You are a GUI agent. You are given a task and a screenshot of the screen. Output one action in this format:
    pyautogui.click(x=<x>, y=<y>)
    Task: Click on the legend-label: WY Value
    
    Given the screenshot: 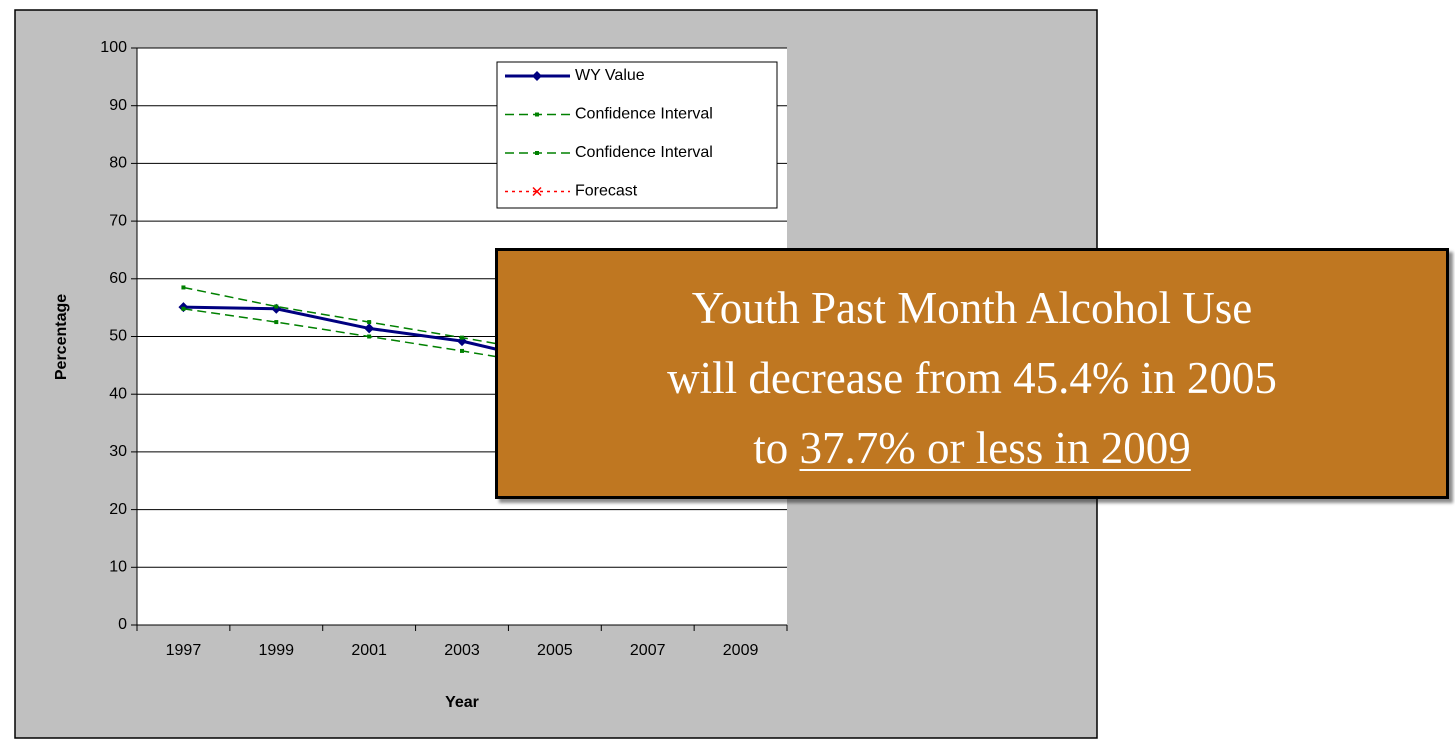 What is the action you would take?
    pyautogui.click(x=610, y=75)
    